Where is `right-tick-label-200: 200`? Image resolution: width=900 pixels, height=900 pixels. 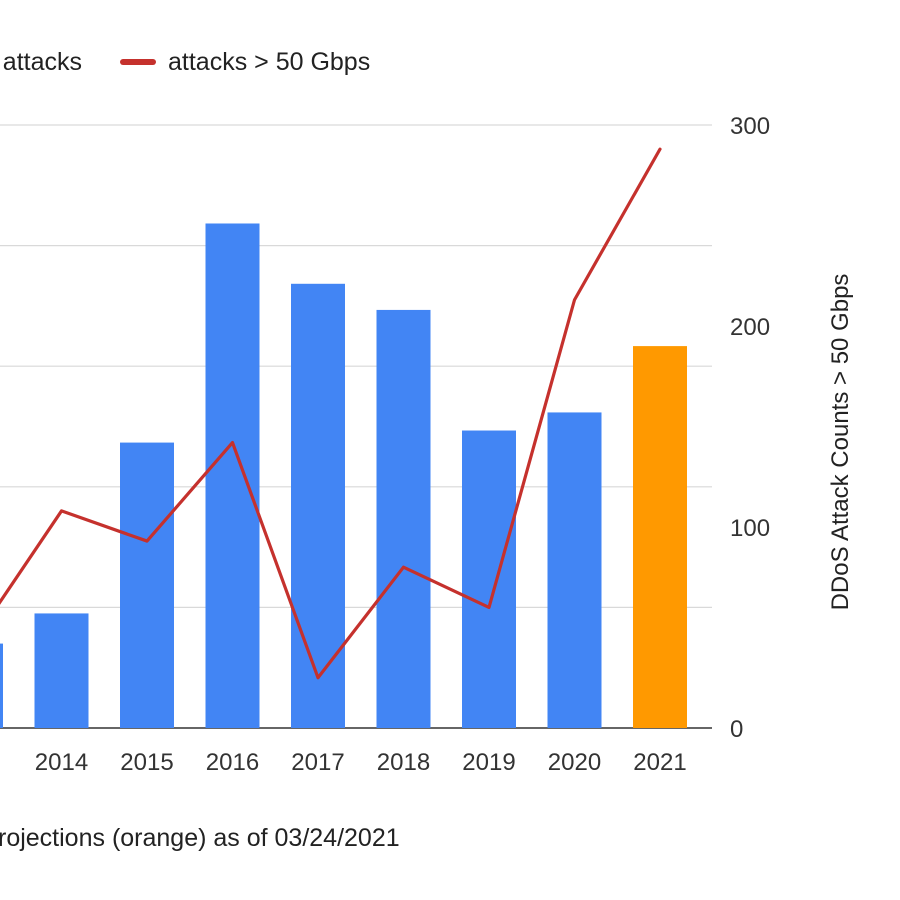
right-tick-label-200: 200 is located at coordinates (750, 327).